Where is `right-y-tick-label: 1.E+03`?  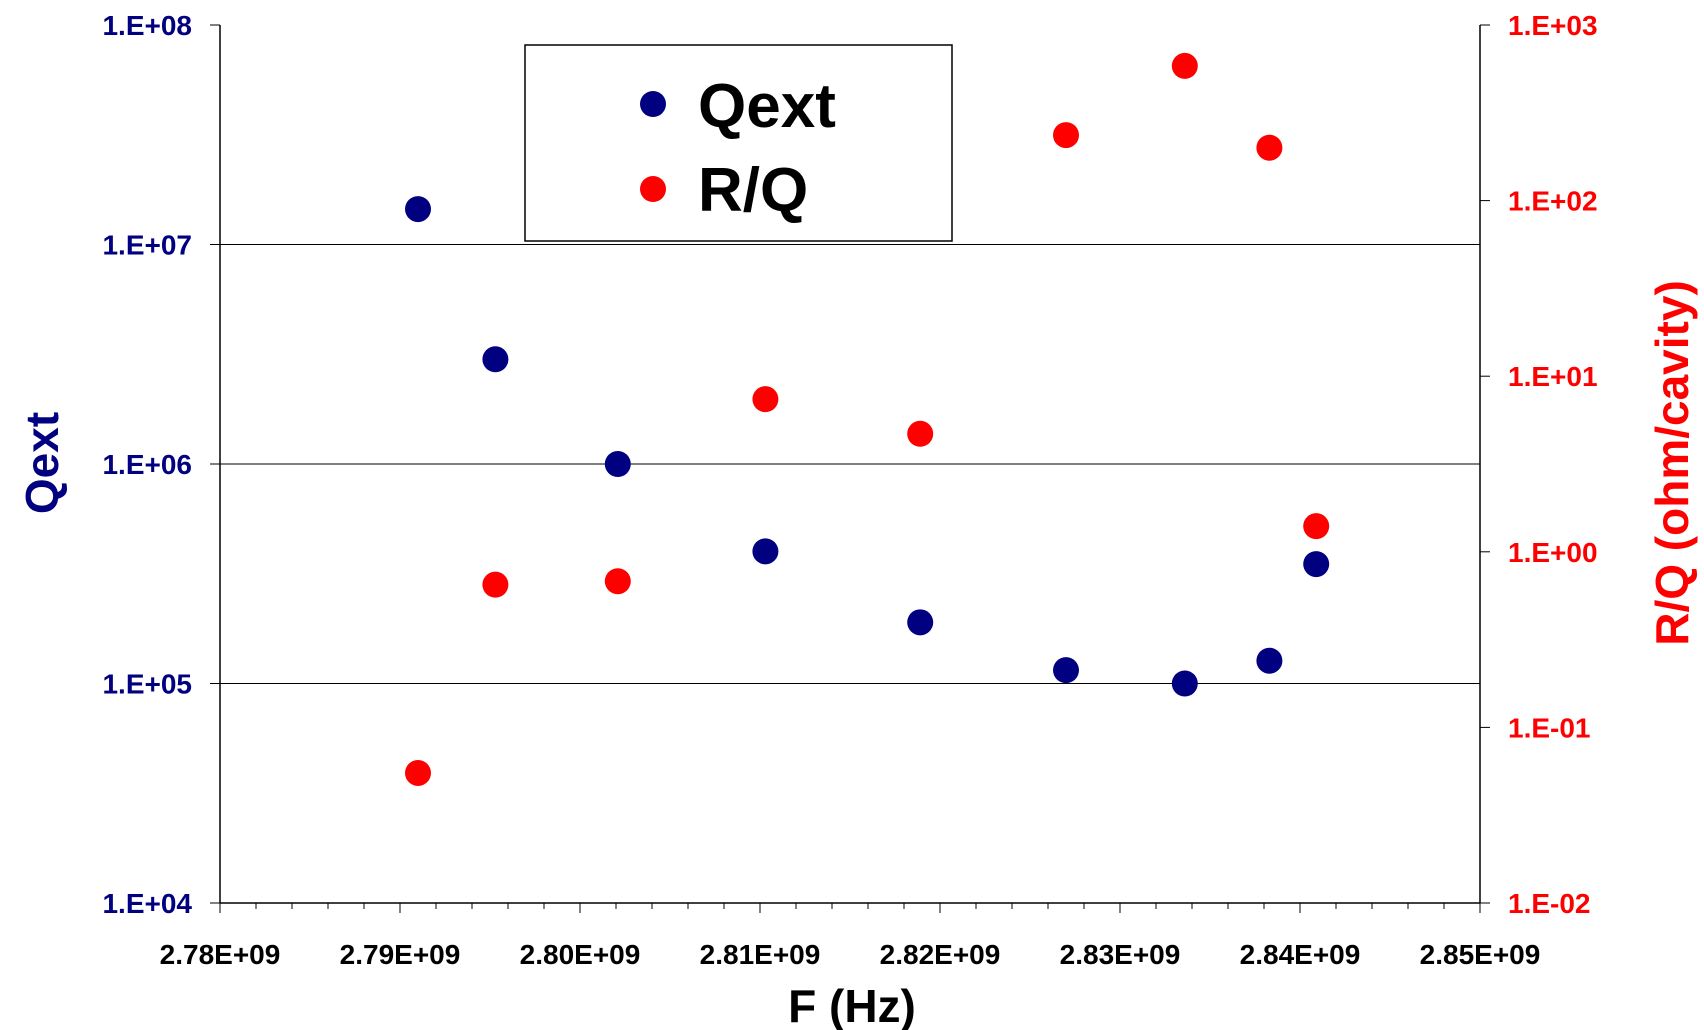
right-y-tick-label: 1.E+03 is located at coordinates (1553, 25).